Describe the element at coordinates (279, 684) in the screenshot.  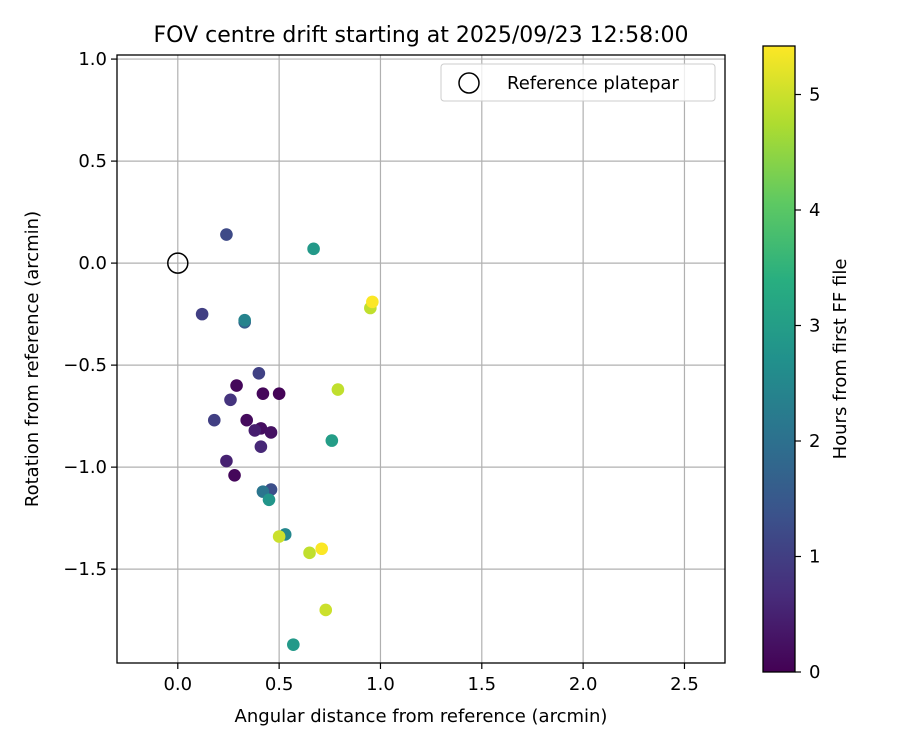
I see `x-tick-label: 0.5` at that location.